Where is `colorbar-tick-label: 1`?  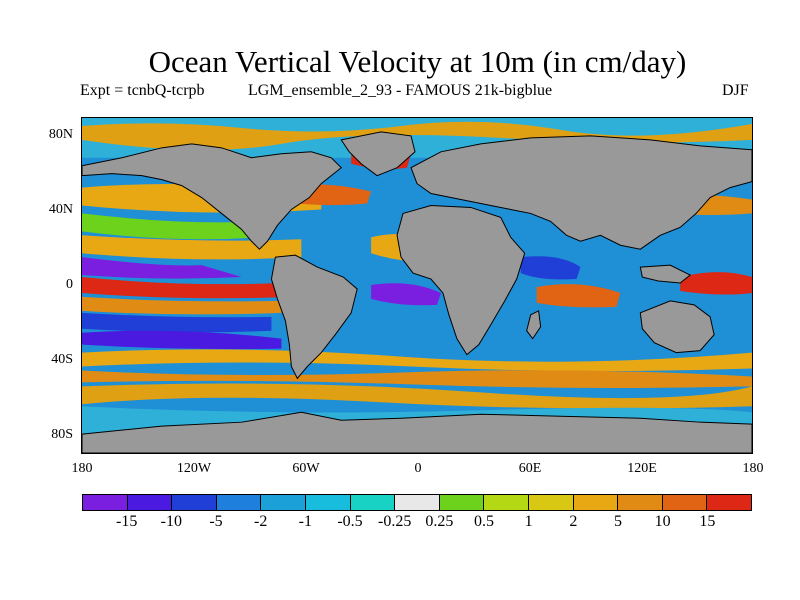 colorbar-tick-label: 1 is located at coordinates (528, 521).